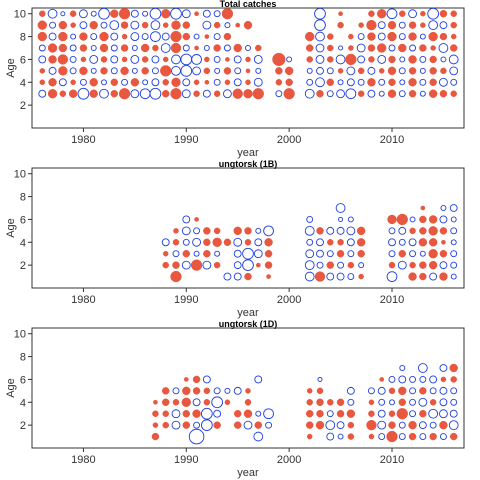 This screenshot has height=480, width=480. I want to click on panel-title: ungtorsk (1B), so click(248, 164).